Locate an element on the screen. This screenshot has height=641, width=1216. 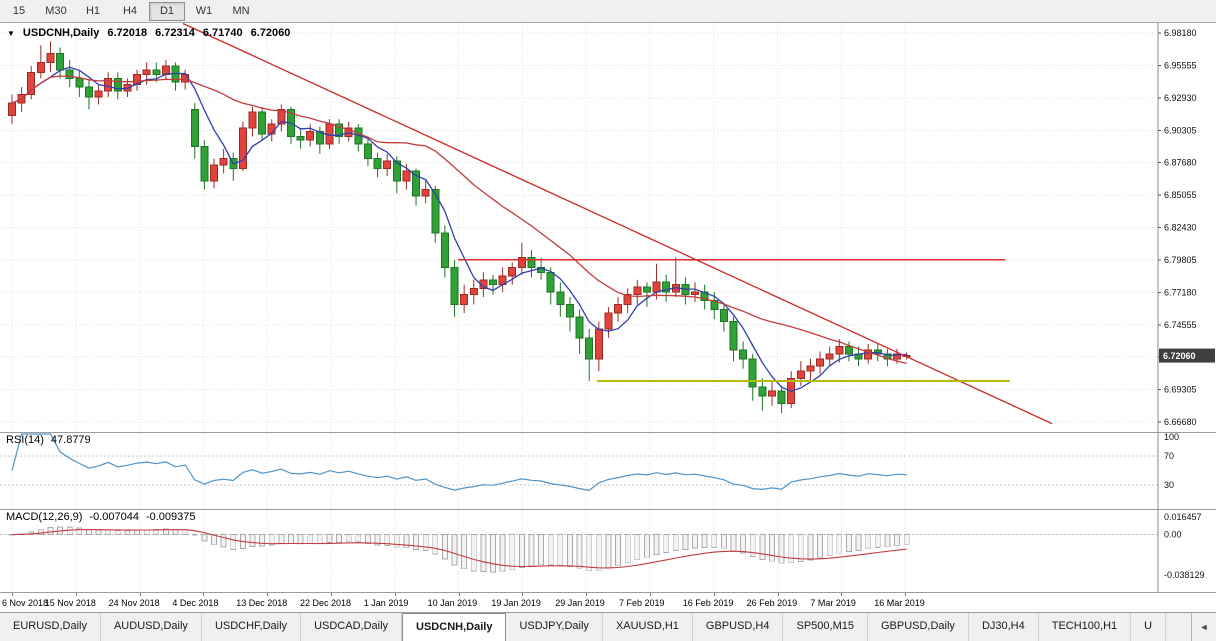
tab-tech100-h1: TECH100,H1 is located at coordinates (1085, 627).